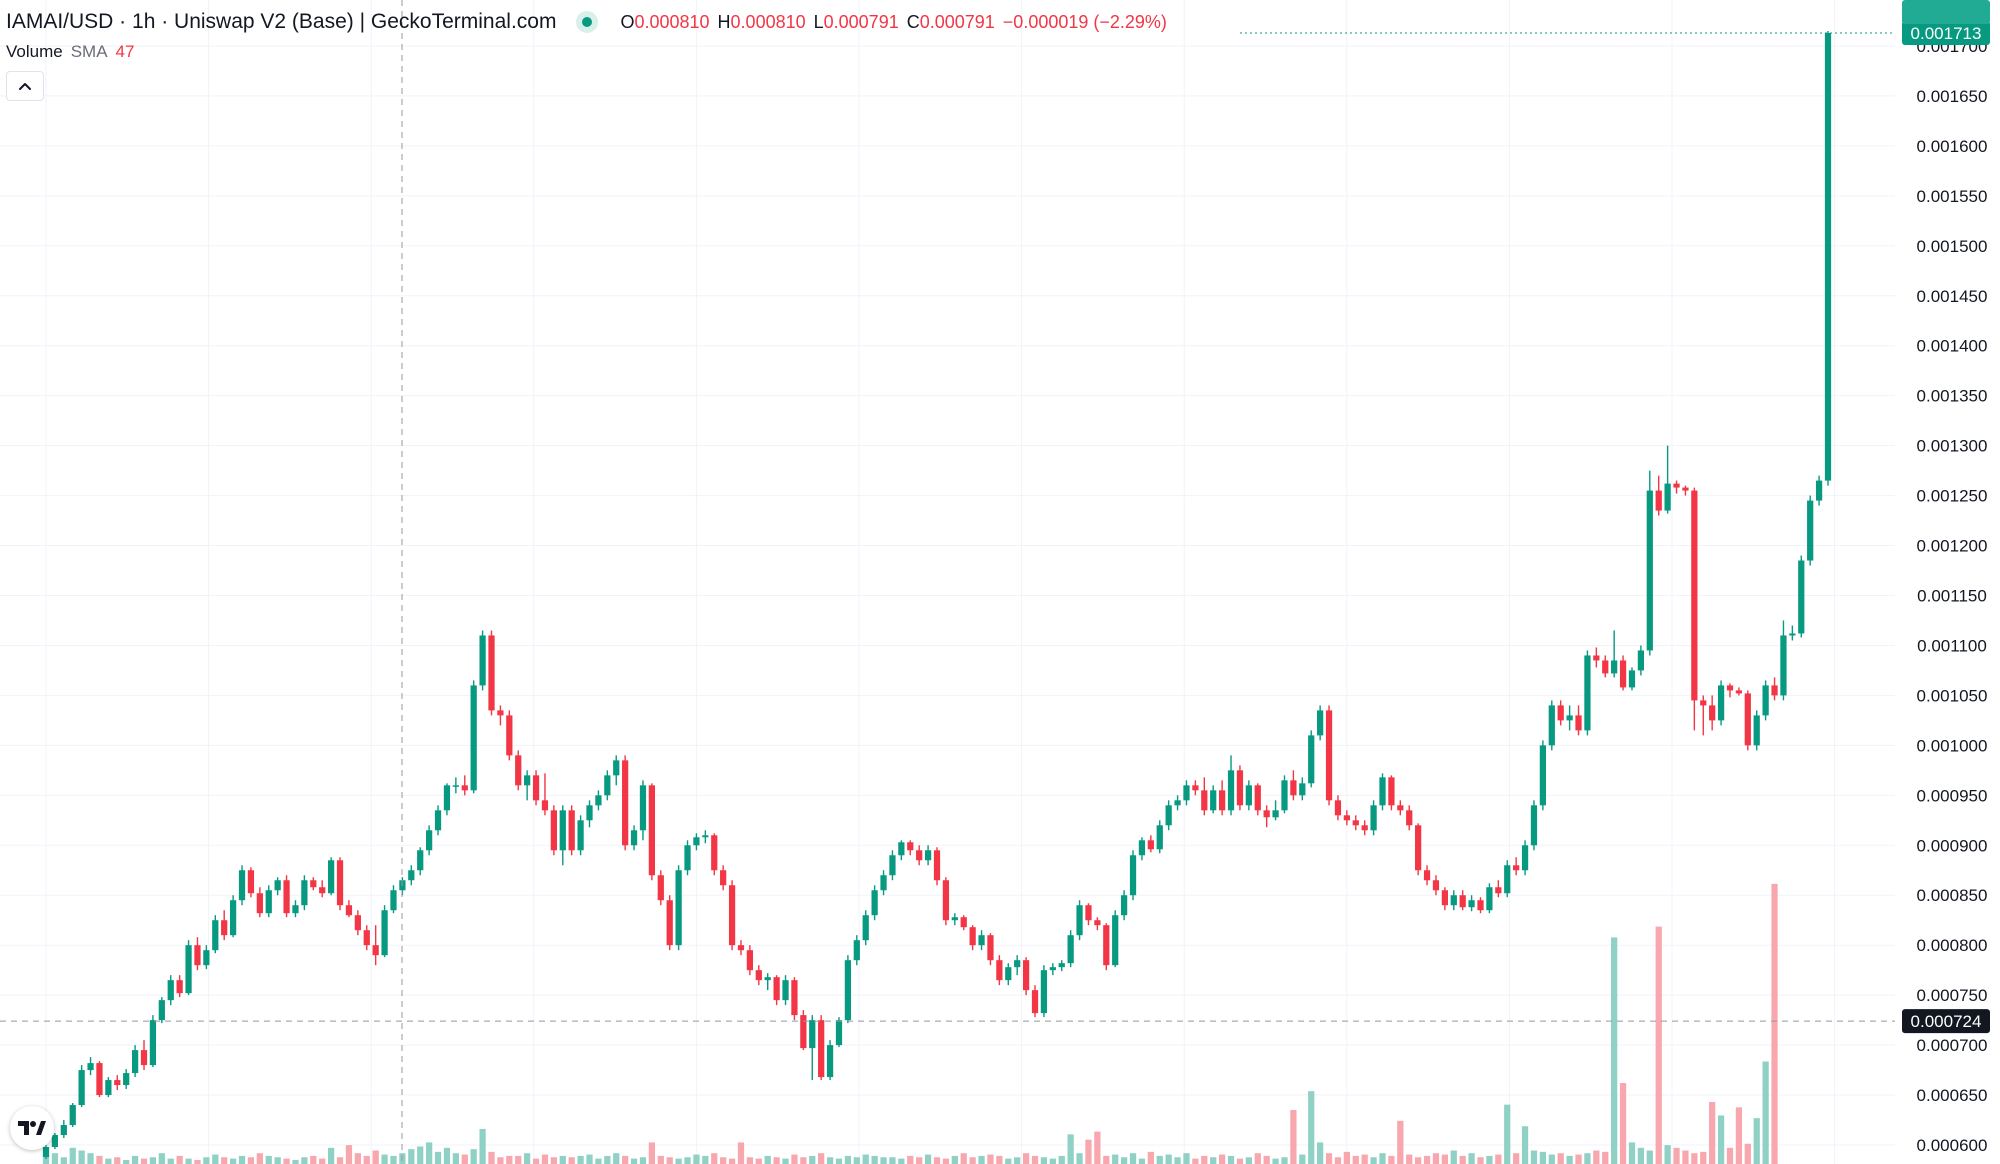 The width and height of the screenshot is (2000, 1164). What do you see at coordinates (1946, 1021) in the screenshot?
I see `crosshair-price-label-bg` at bounding box center [1946, 1021].